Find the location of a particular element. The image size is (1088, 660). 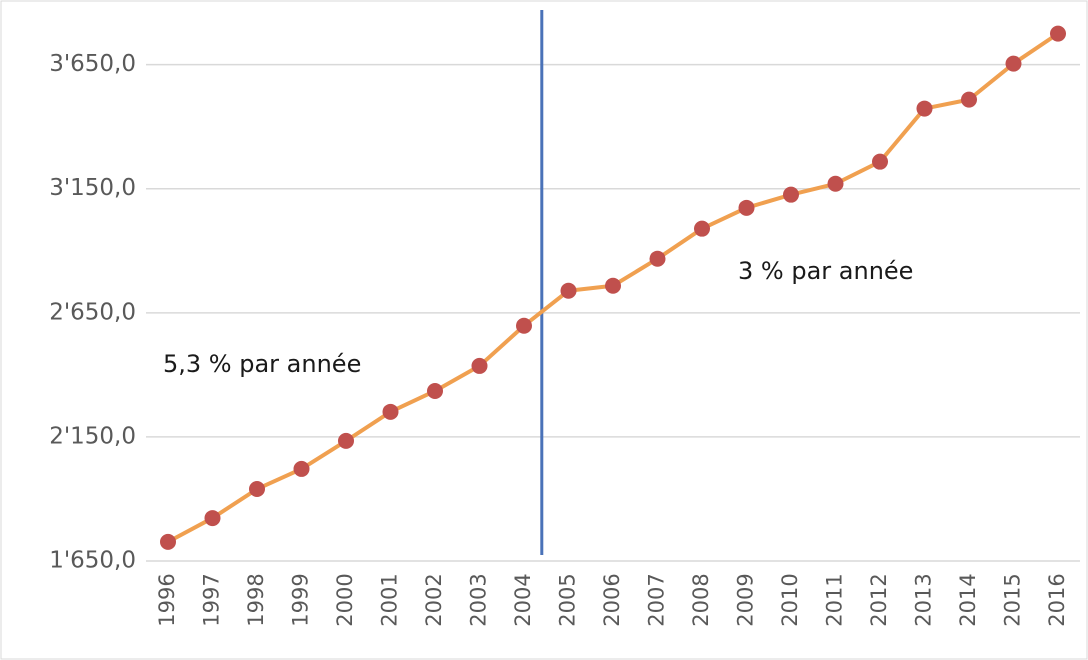

x-tick-label: 2000 is located at coordinates (345, 599).